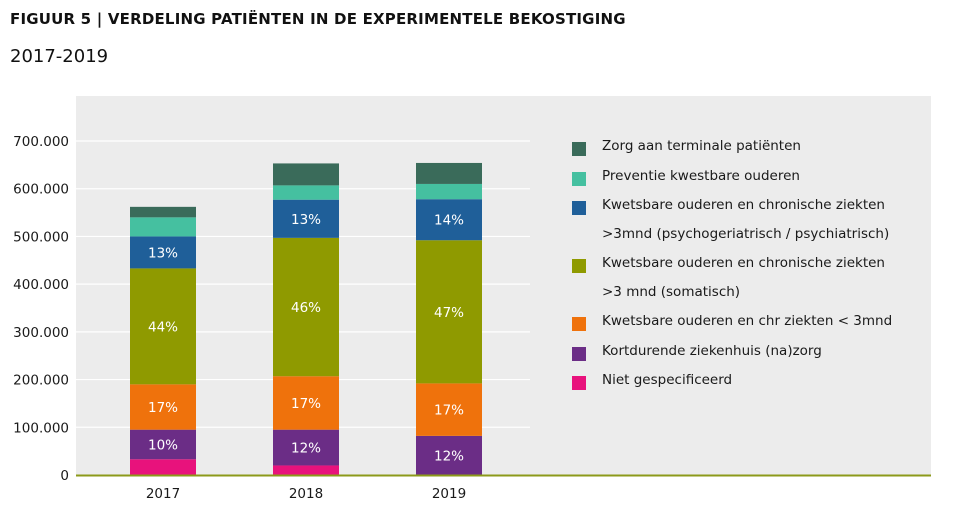 The width and height of the screenshot is (960, 515). What do you see at coordinates (667, 380) in the screenshot?
I see `legend-label: Niet gespecificeerd` at bounding box center [667, 380].